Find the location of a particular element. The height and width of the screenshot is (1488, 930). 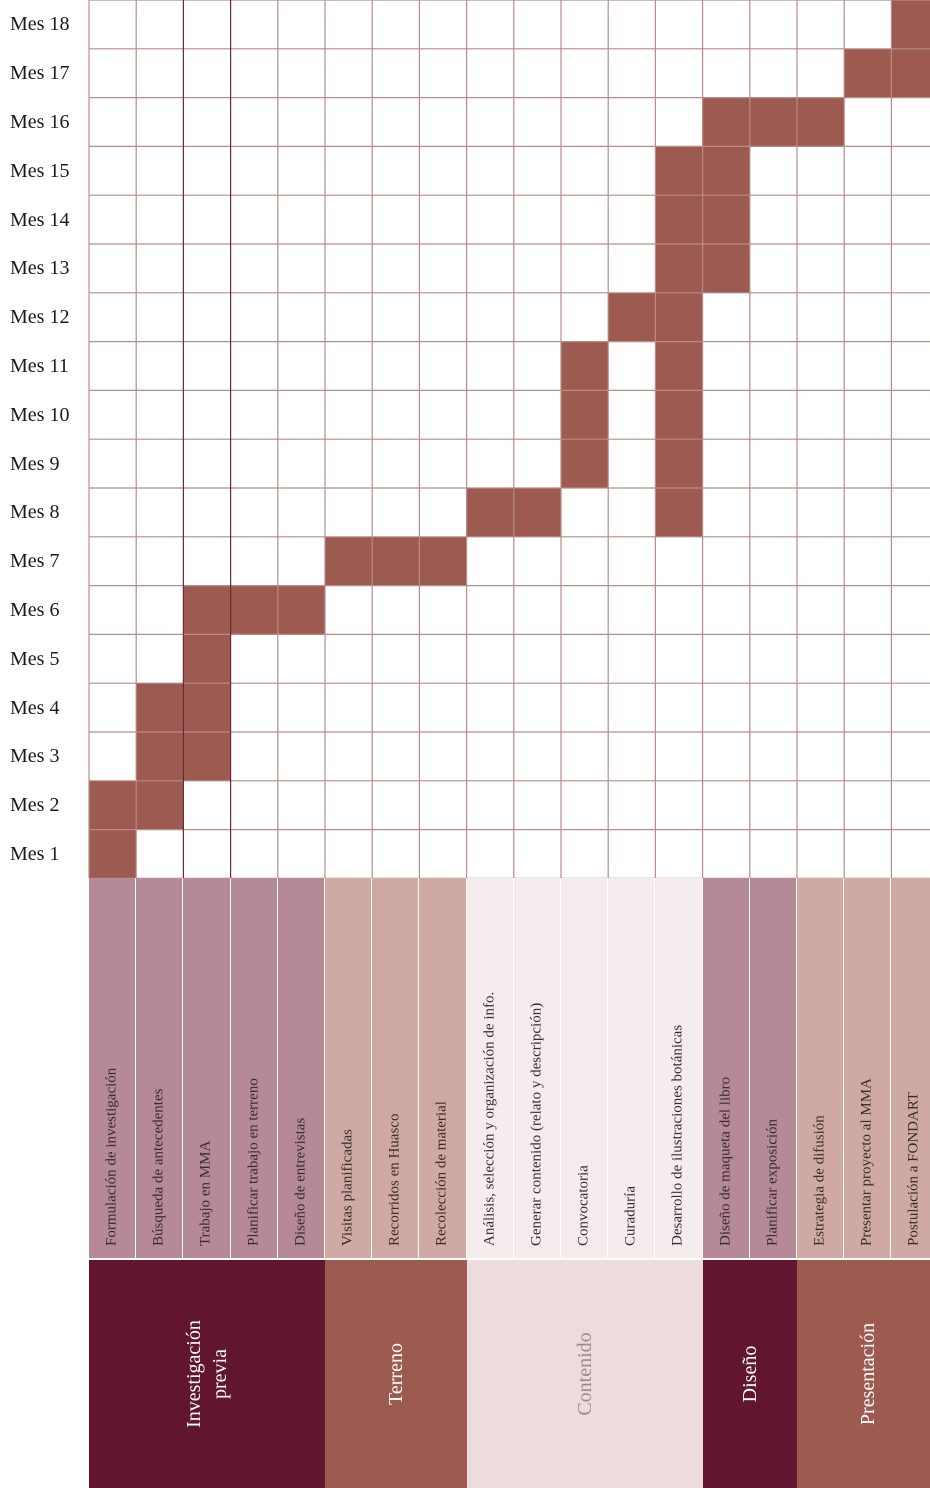

task-label: Trabajo en MMA is located at coordinates (205, 1193).